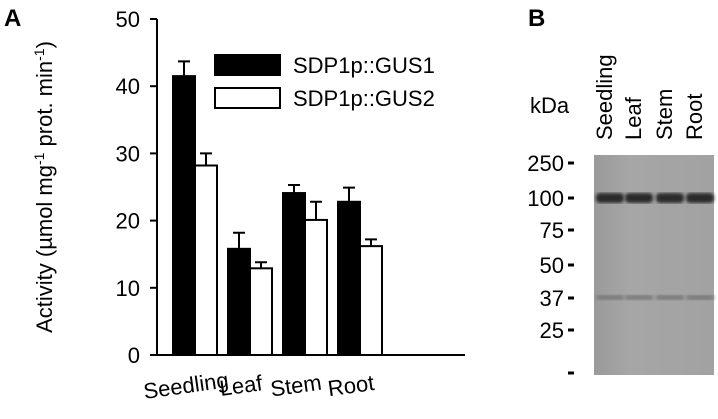  What do you see at coordinates (664, 114) in the screenshot?
I see `lane-label: Stem` at bounding box center [664, 114].